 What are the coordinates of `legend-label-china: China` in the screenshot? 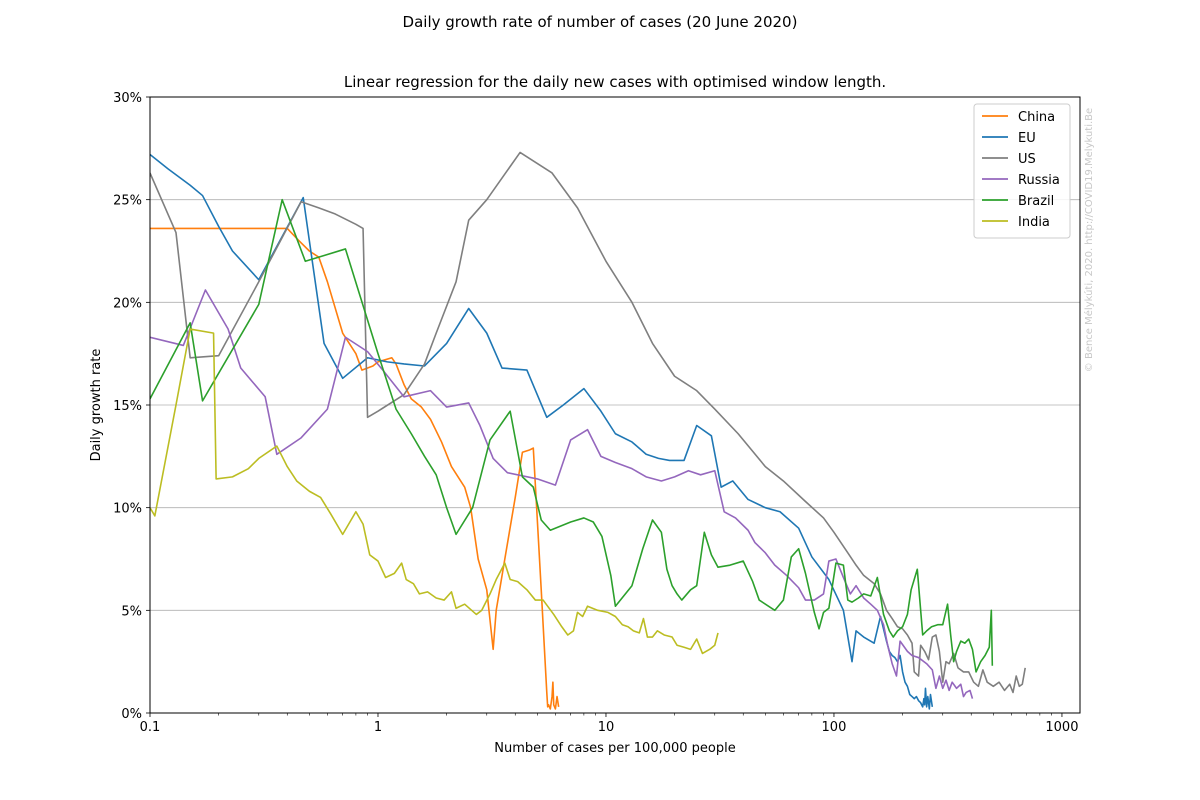 It's located at (1036, 117).